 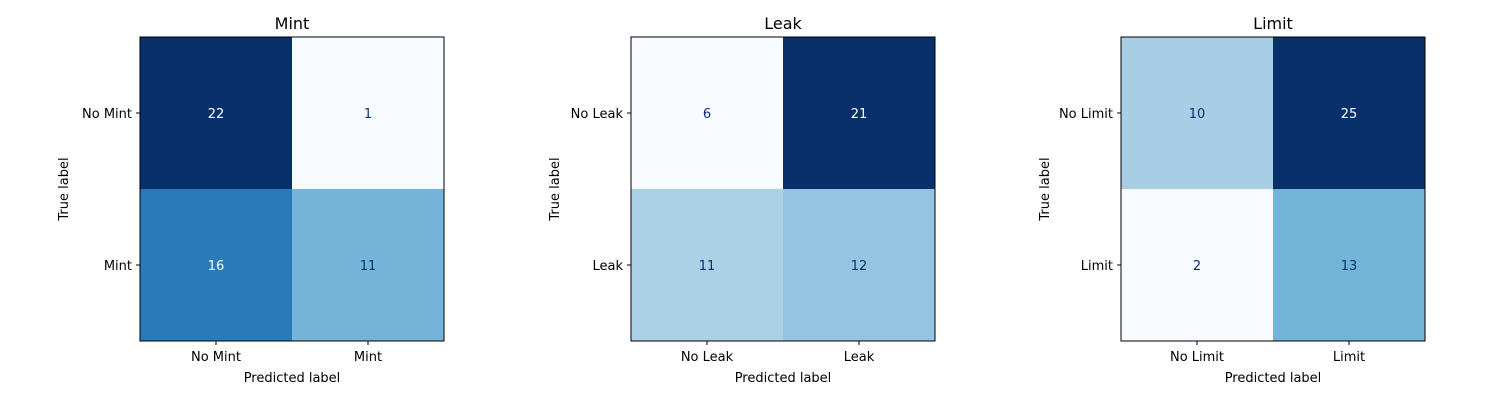 What do you see at coordinates (107, 114) in the screenshot?
I see `y-tick-label: No Mint` at bounding box center [107, 114].